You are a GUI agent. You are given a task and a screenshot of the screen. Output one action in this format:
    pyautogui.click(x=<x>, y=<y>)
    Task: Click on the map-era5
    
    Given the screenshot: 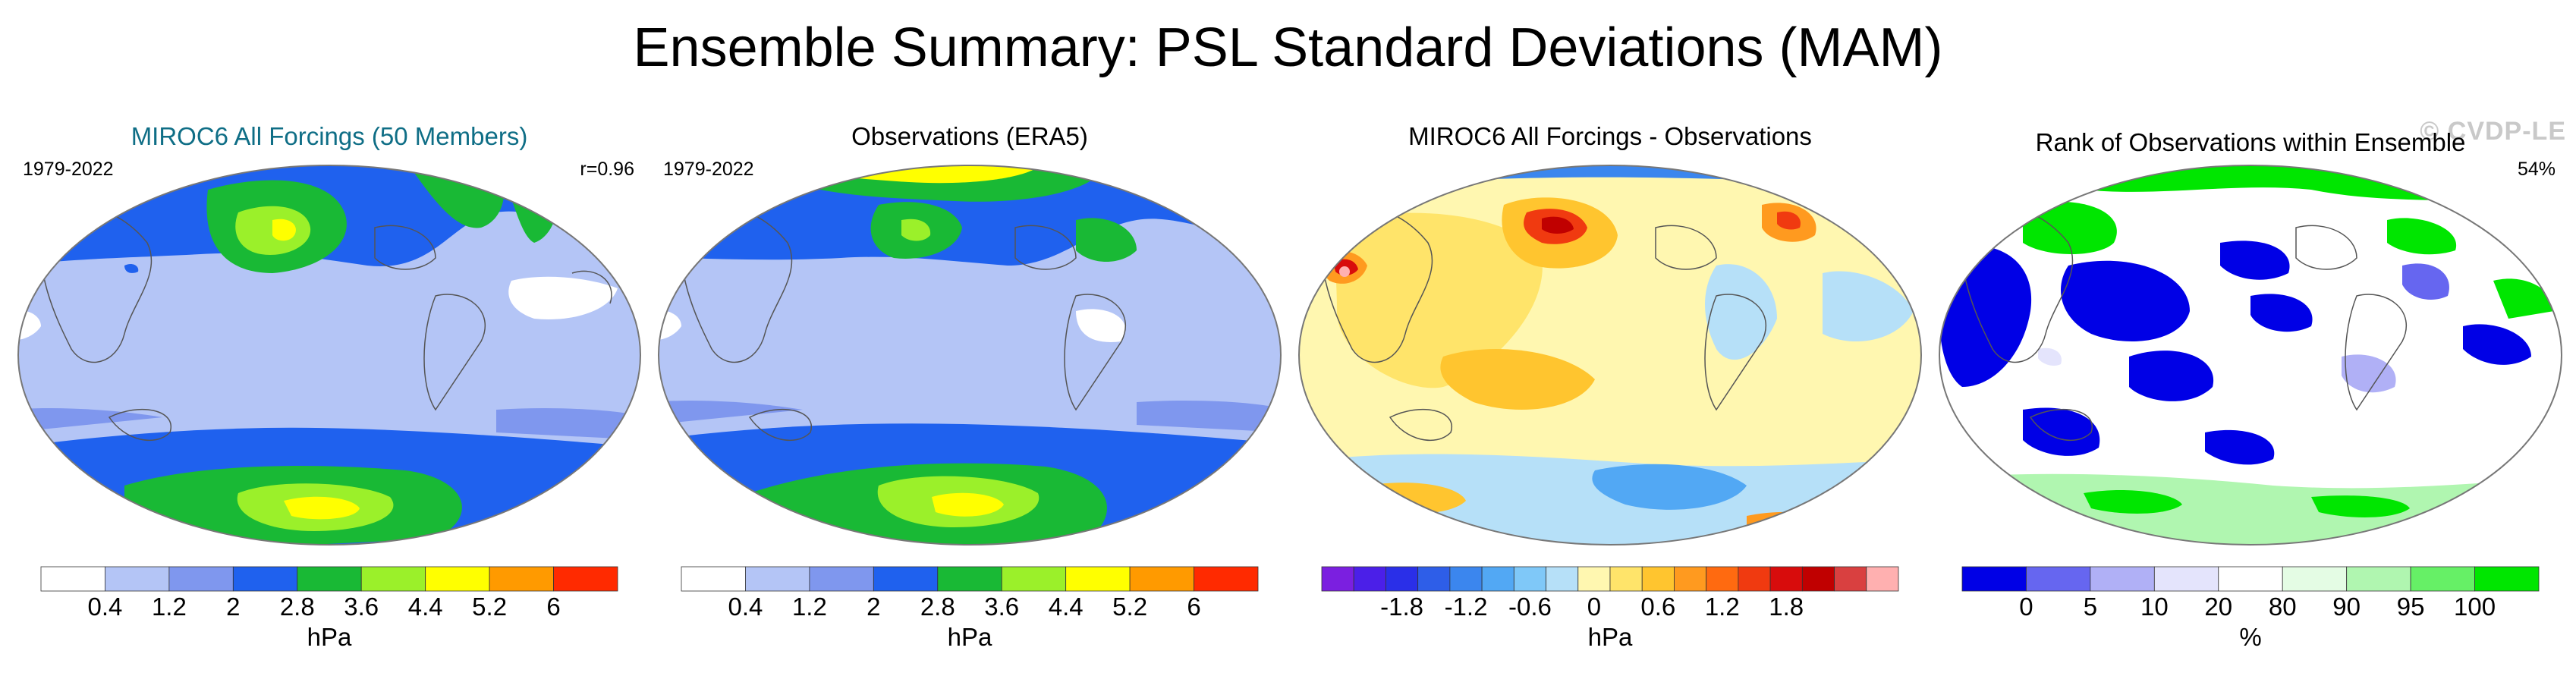 What is the action you would take?
    pyautogui.click(x=970, y=355)
    